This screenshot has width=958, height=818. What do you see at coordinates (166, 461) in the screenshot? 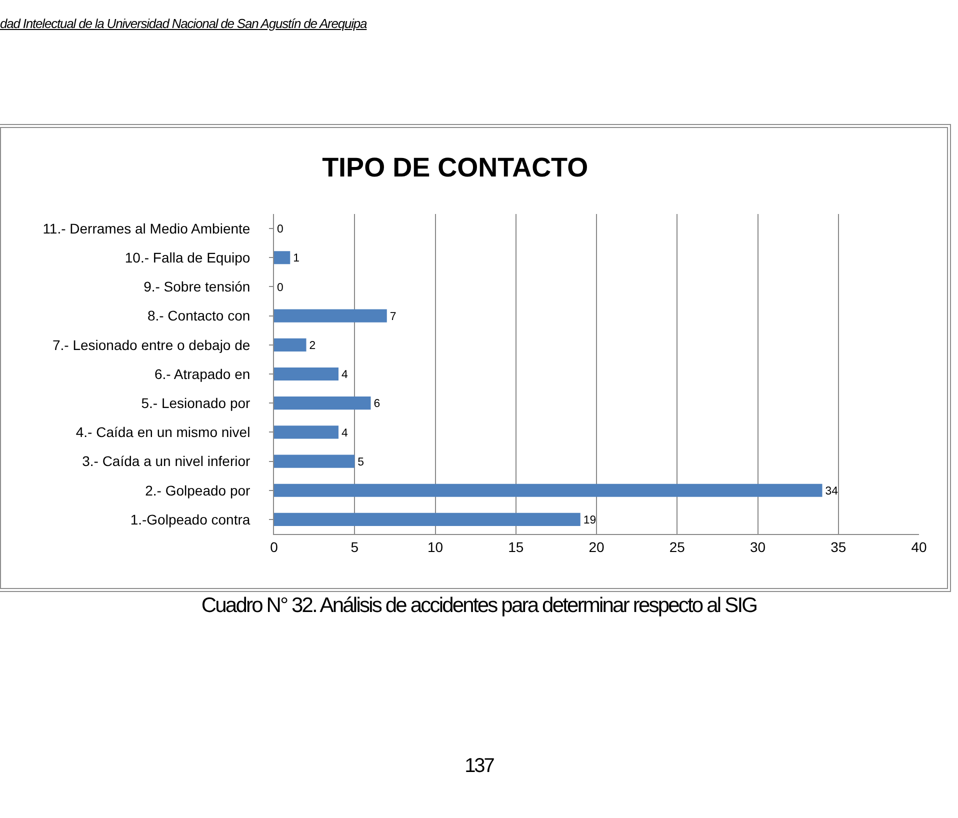
I see `y-tick-label: 3.- Caída a un nivel inferior` at bounding box center [166, 461].